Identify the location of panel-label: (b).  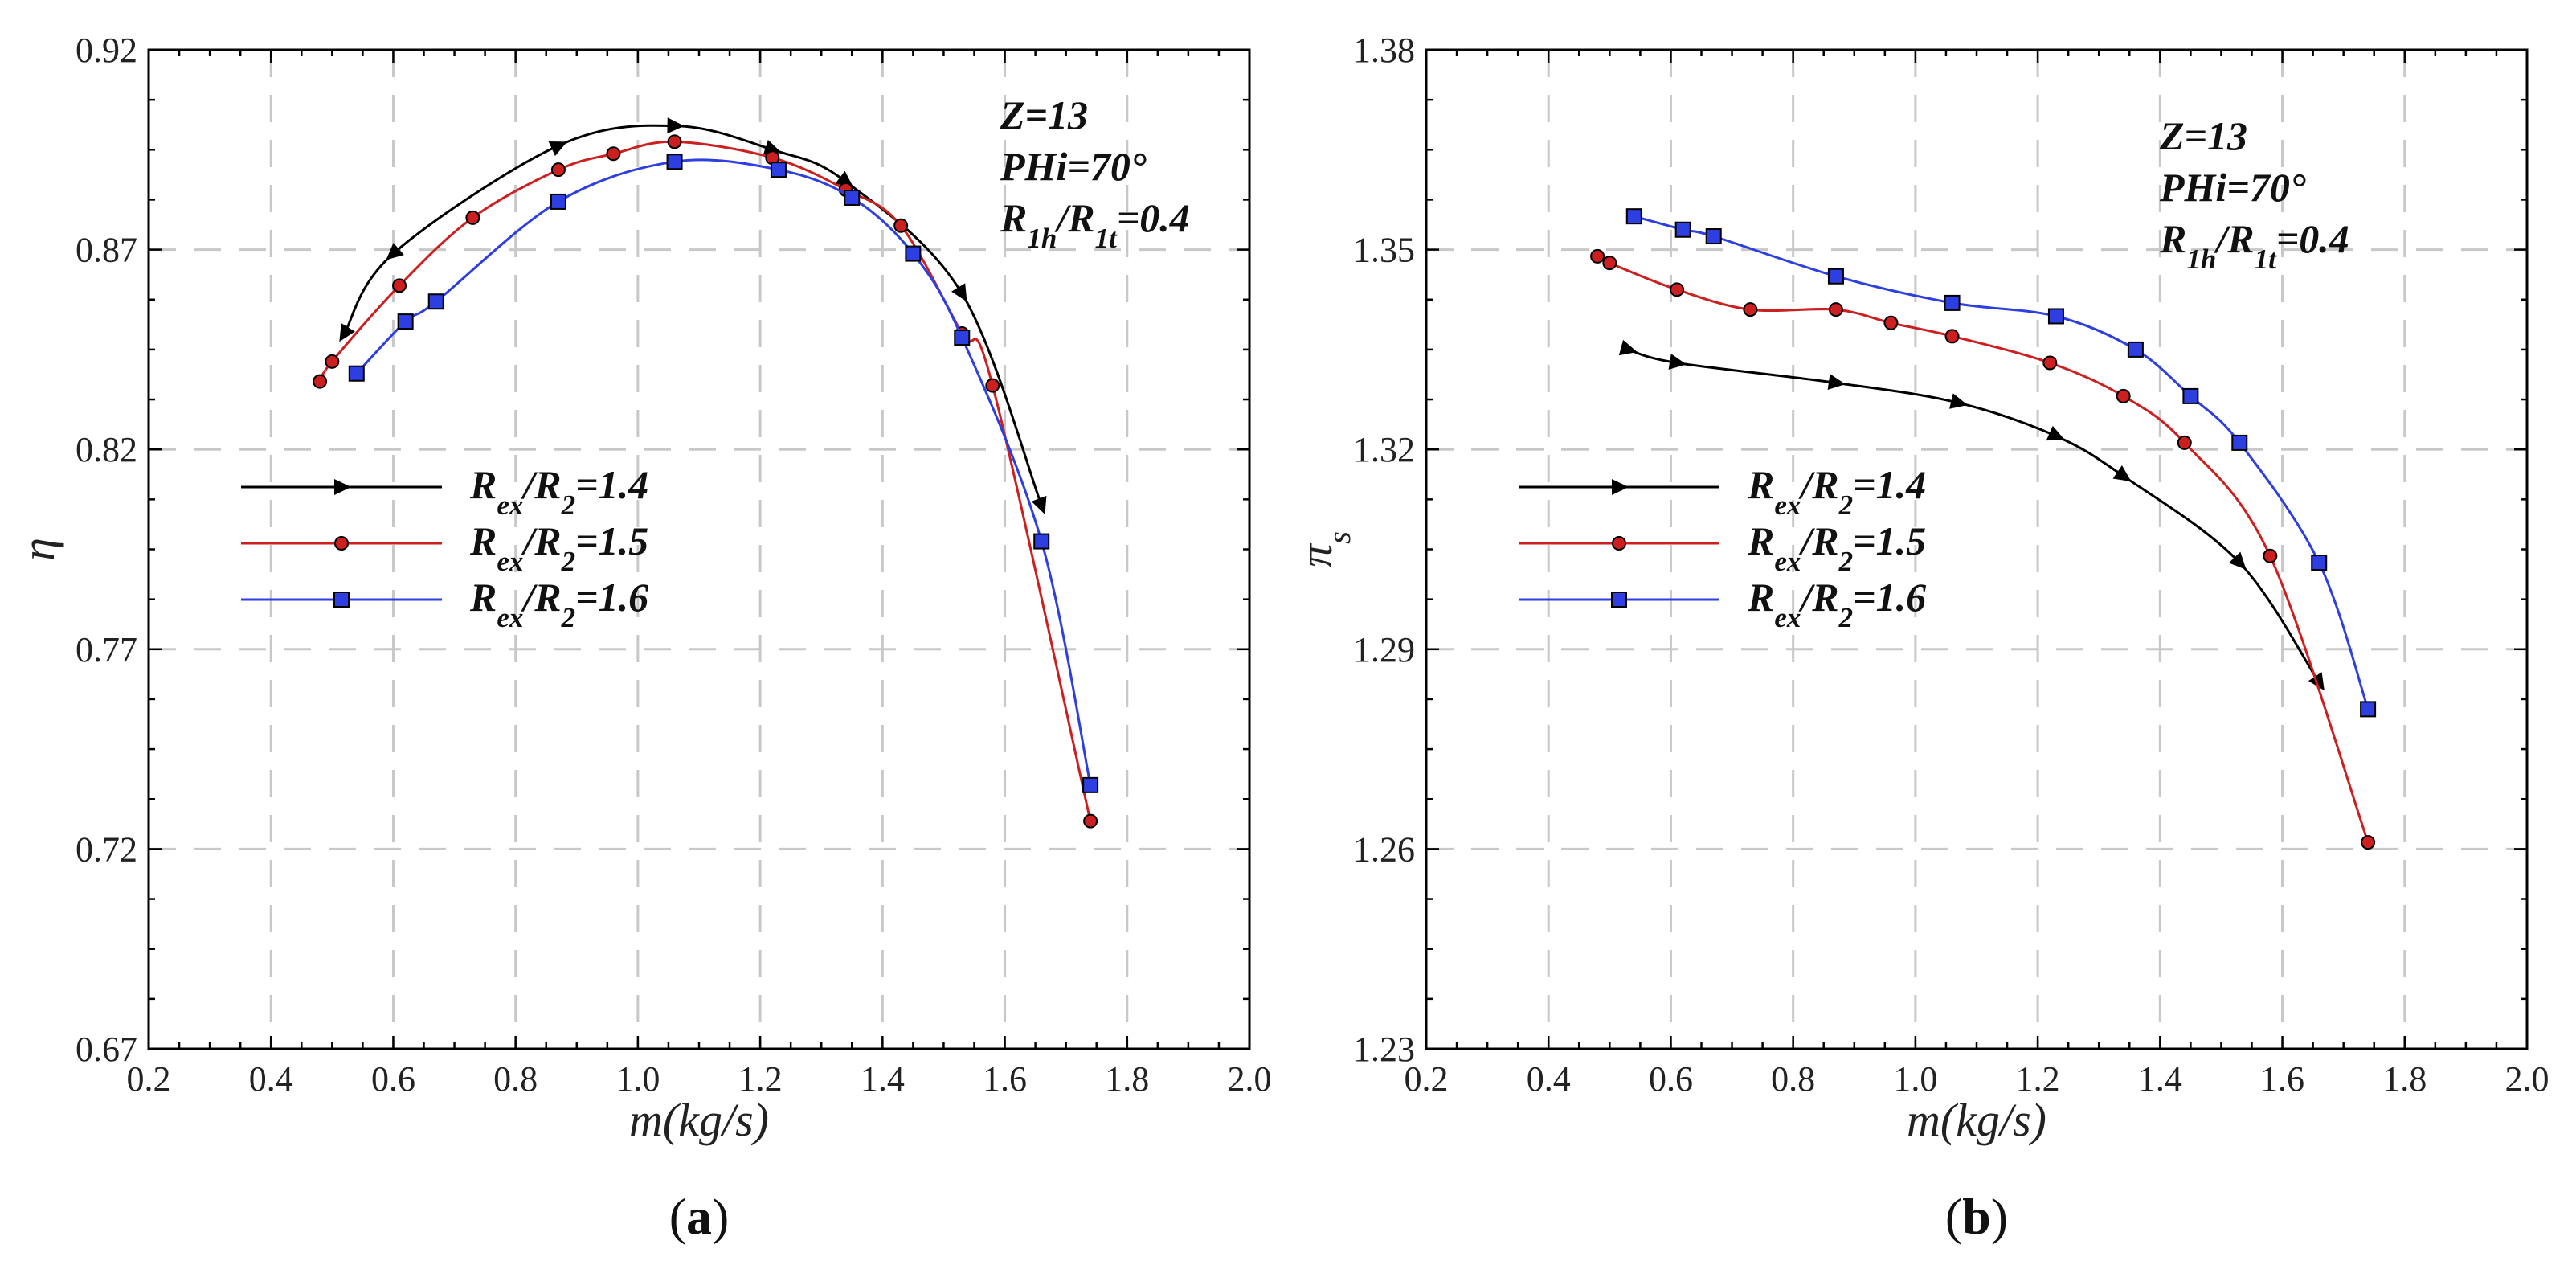
(1976, 1216).